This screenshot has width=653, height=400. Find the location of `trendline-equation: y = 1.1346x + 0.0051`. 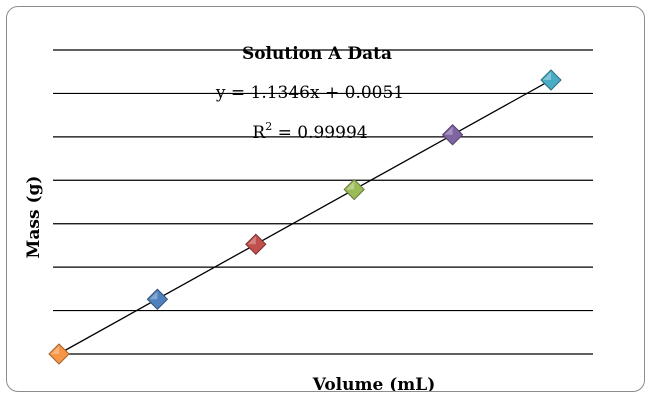

trendline-equation: y = 1.1346x + 0.0051 is located at coordinates (309, 93).